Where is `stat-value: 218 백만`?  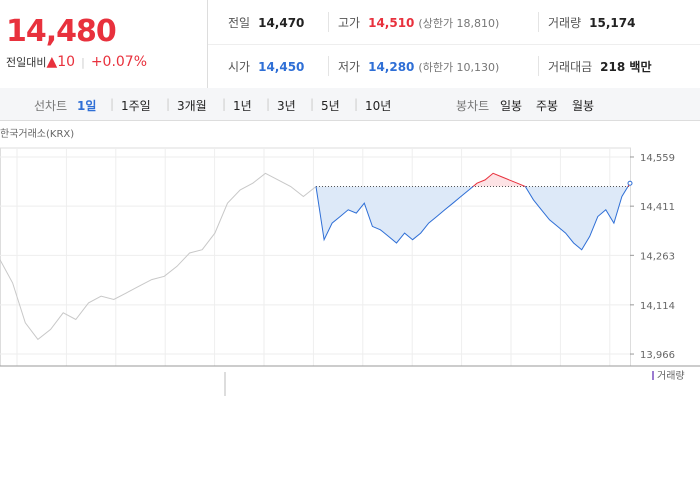
stat-value: 218 백만 is located at coordinates (626, 67).